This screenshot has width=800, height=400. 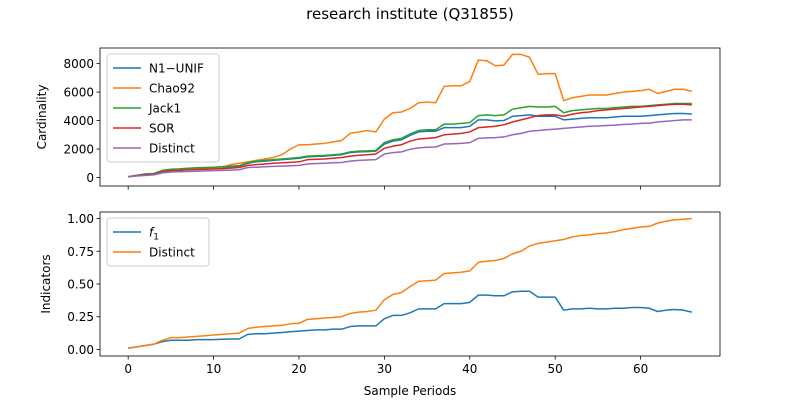 I want to click on y-tick-label: 0, so click(x=90, y=178).